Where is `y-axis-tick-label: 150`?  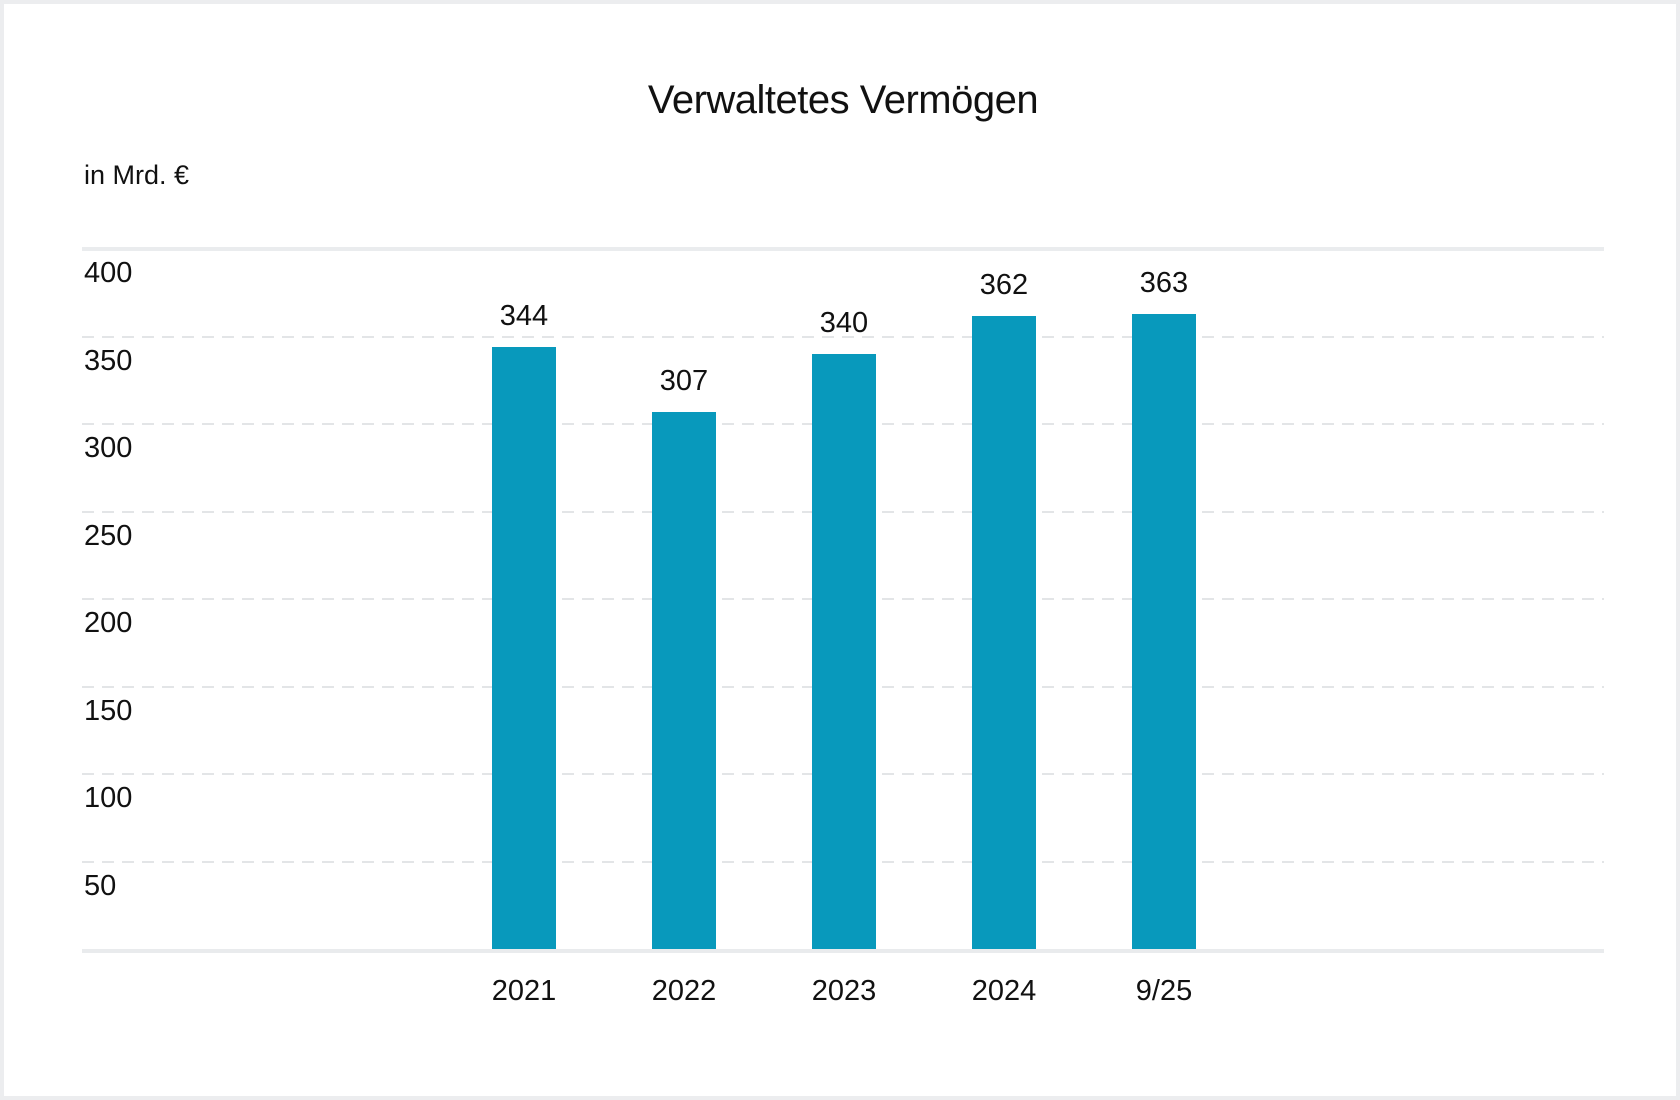 y-axis-tick-label: 150 is located at coordinates (108, 710).